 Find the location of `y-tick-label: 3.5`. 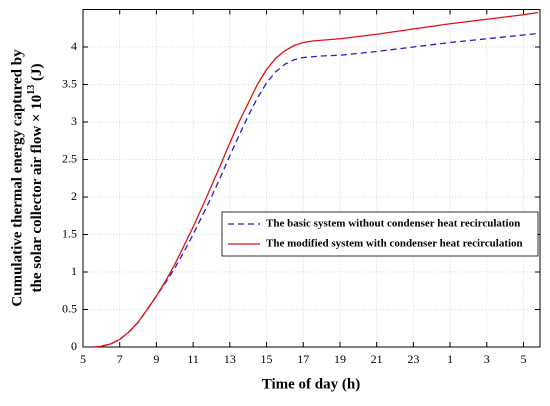

y-tick-label: 3.5 is located at coordinates (69, 83).